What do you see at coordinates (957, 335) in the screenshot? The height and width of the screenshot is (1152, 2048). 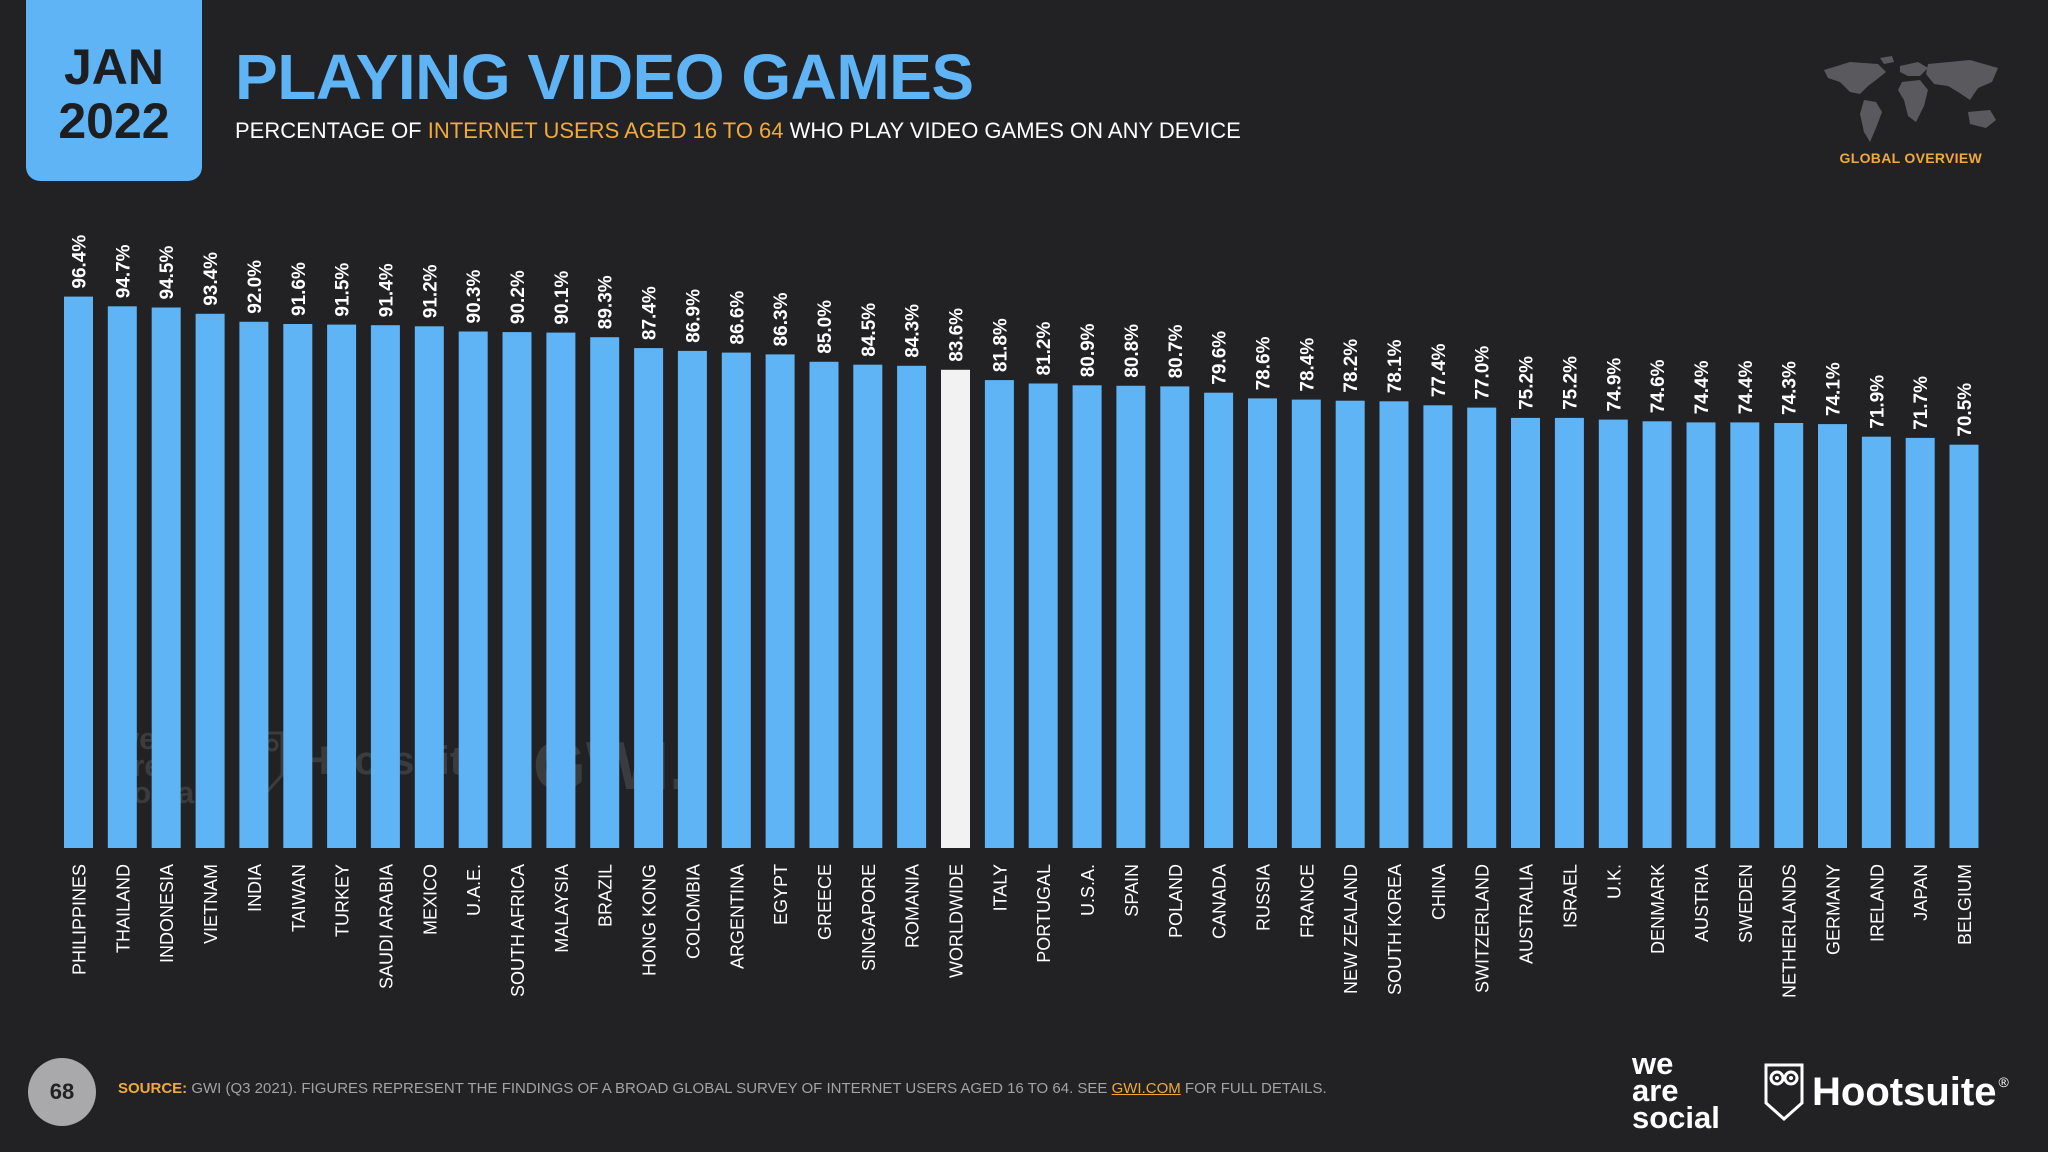 I see `value-label: 83.6%` at bounding box center [957, 335].